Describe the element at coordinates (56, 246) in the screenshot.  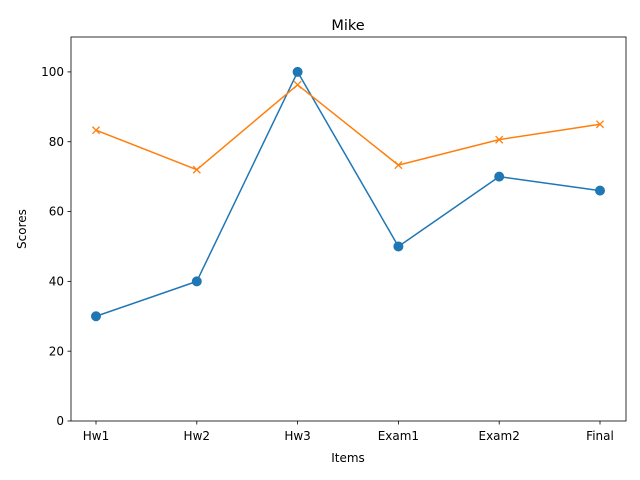
I see `y-axis: 0 20 40 60 80 100` at that location.